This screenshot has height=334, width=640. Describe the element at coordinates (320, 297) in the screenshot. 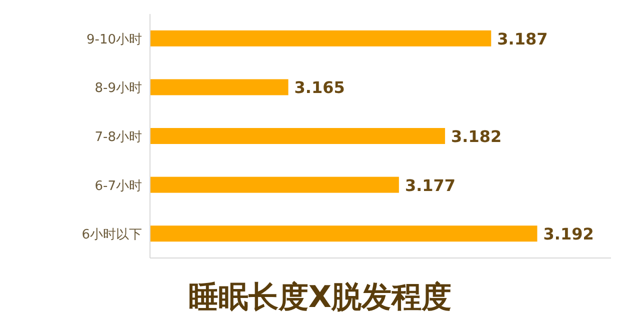

I see `text: 睡眠长度X脱发程度` at that location.